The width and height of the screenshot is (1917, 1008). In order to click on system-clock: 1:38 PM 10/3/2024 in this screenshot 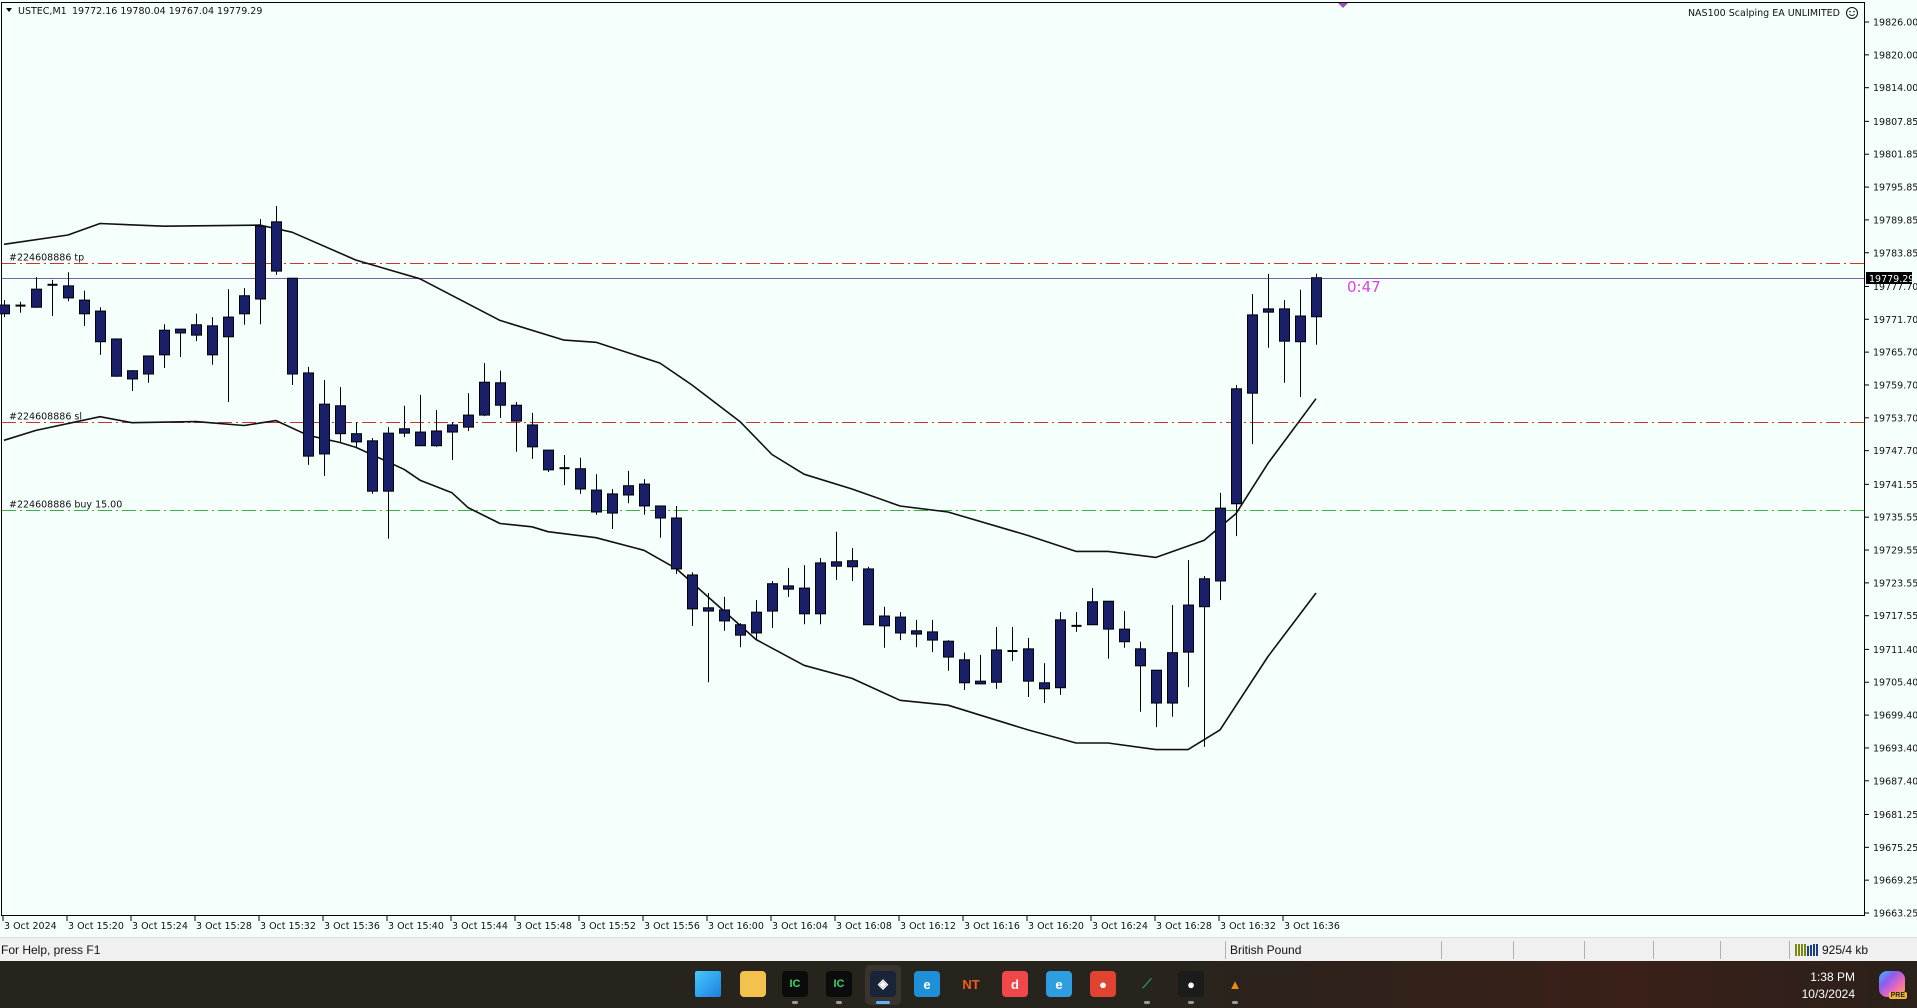, I will do `click(1828, 986)`.